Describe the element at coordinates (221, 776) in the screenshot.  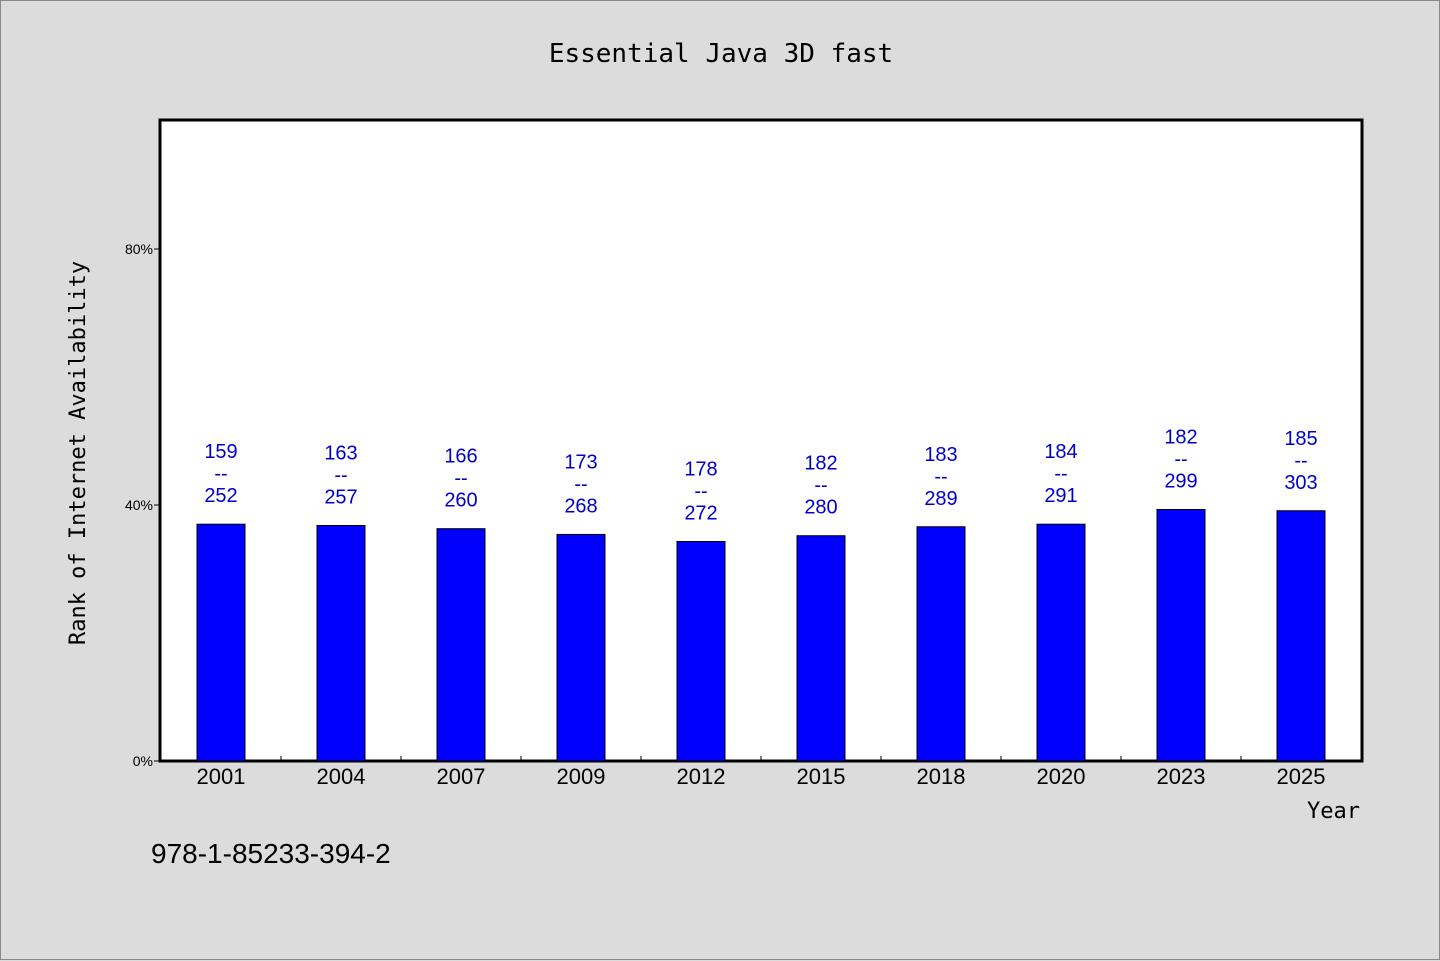
I see `x-tick-label-2001: 2001` at that location.